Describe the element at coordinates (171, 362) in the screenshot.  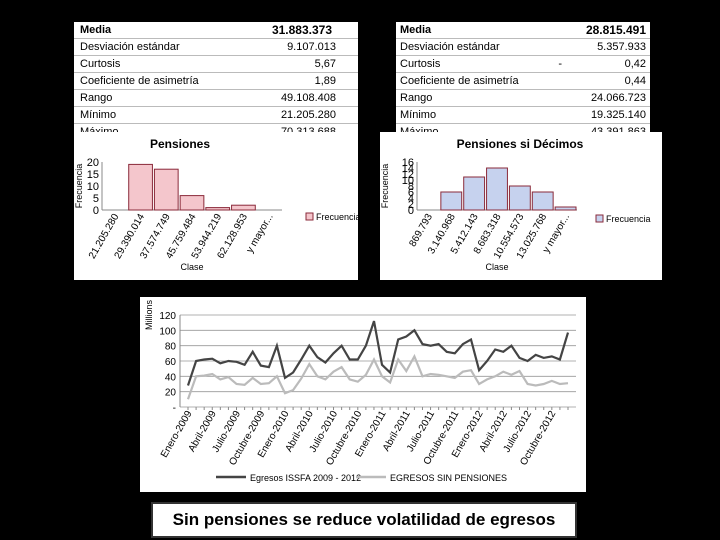
I see `y-tick-label: 60` at that location.